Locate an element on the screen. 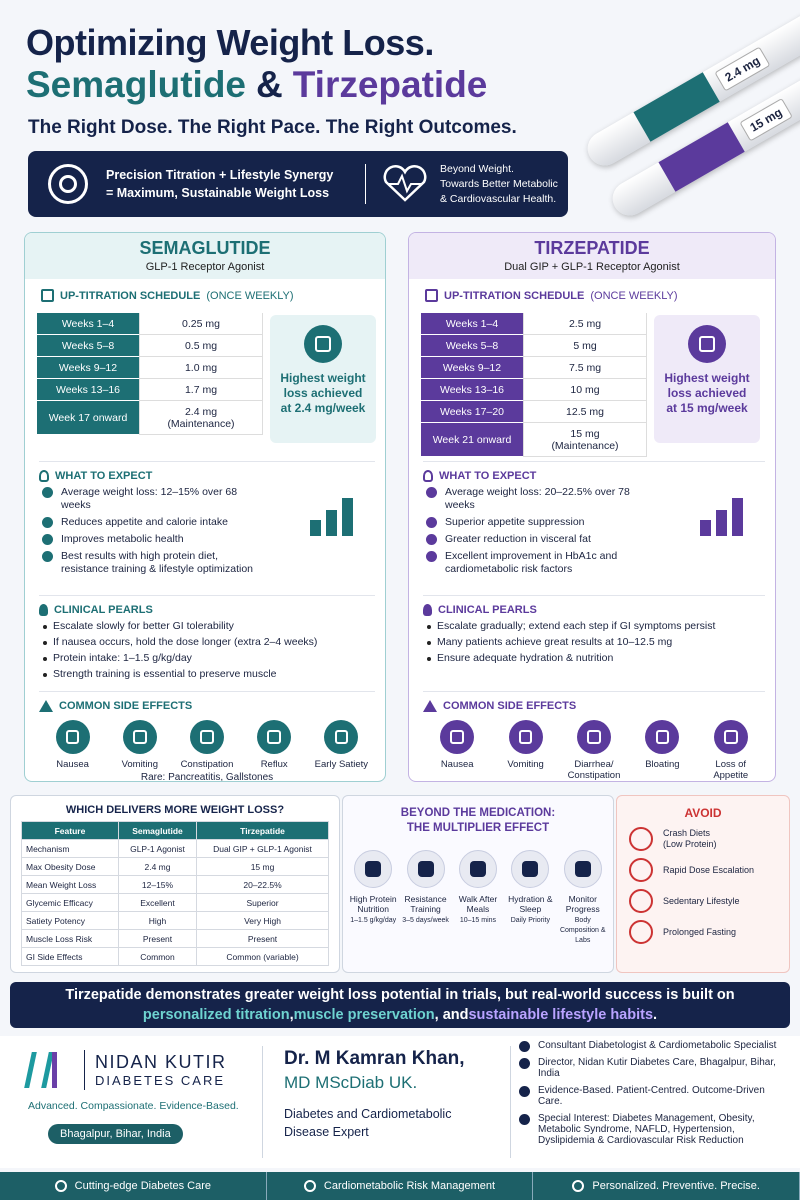  schedule-dose: 5 mg is located at coordinates (585, 346).